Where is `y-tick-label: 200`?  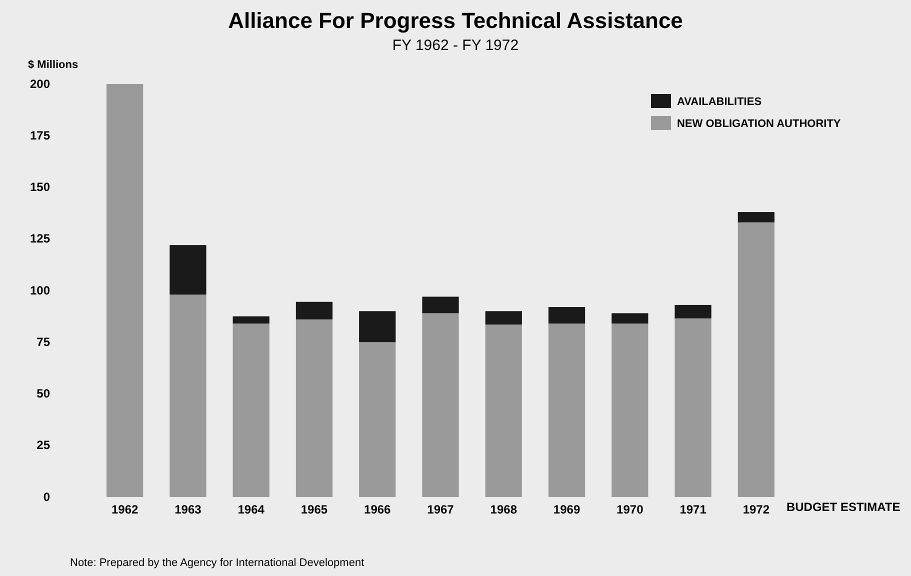 y-tick-label: 200 is located at coordinates (40, 83).